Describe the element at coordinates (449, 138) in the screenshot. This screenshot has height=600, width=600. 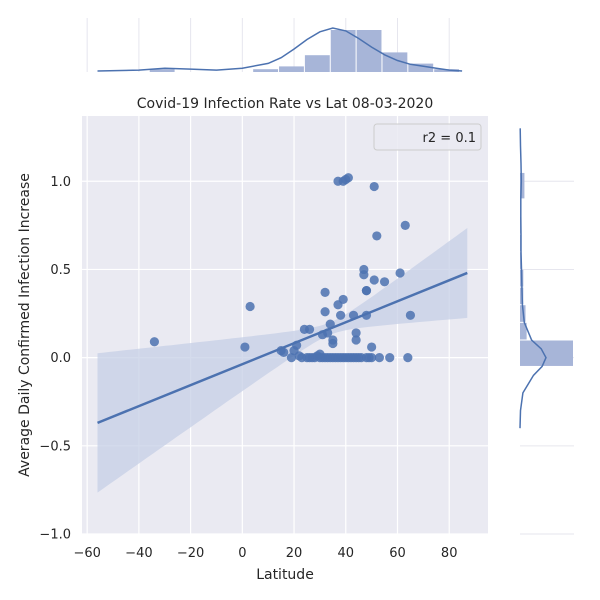
I see `legend-label: r2 = 0.1` at that location.